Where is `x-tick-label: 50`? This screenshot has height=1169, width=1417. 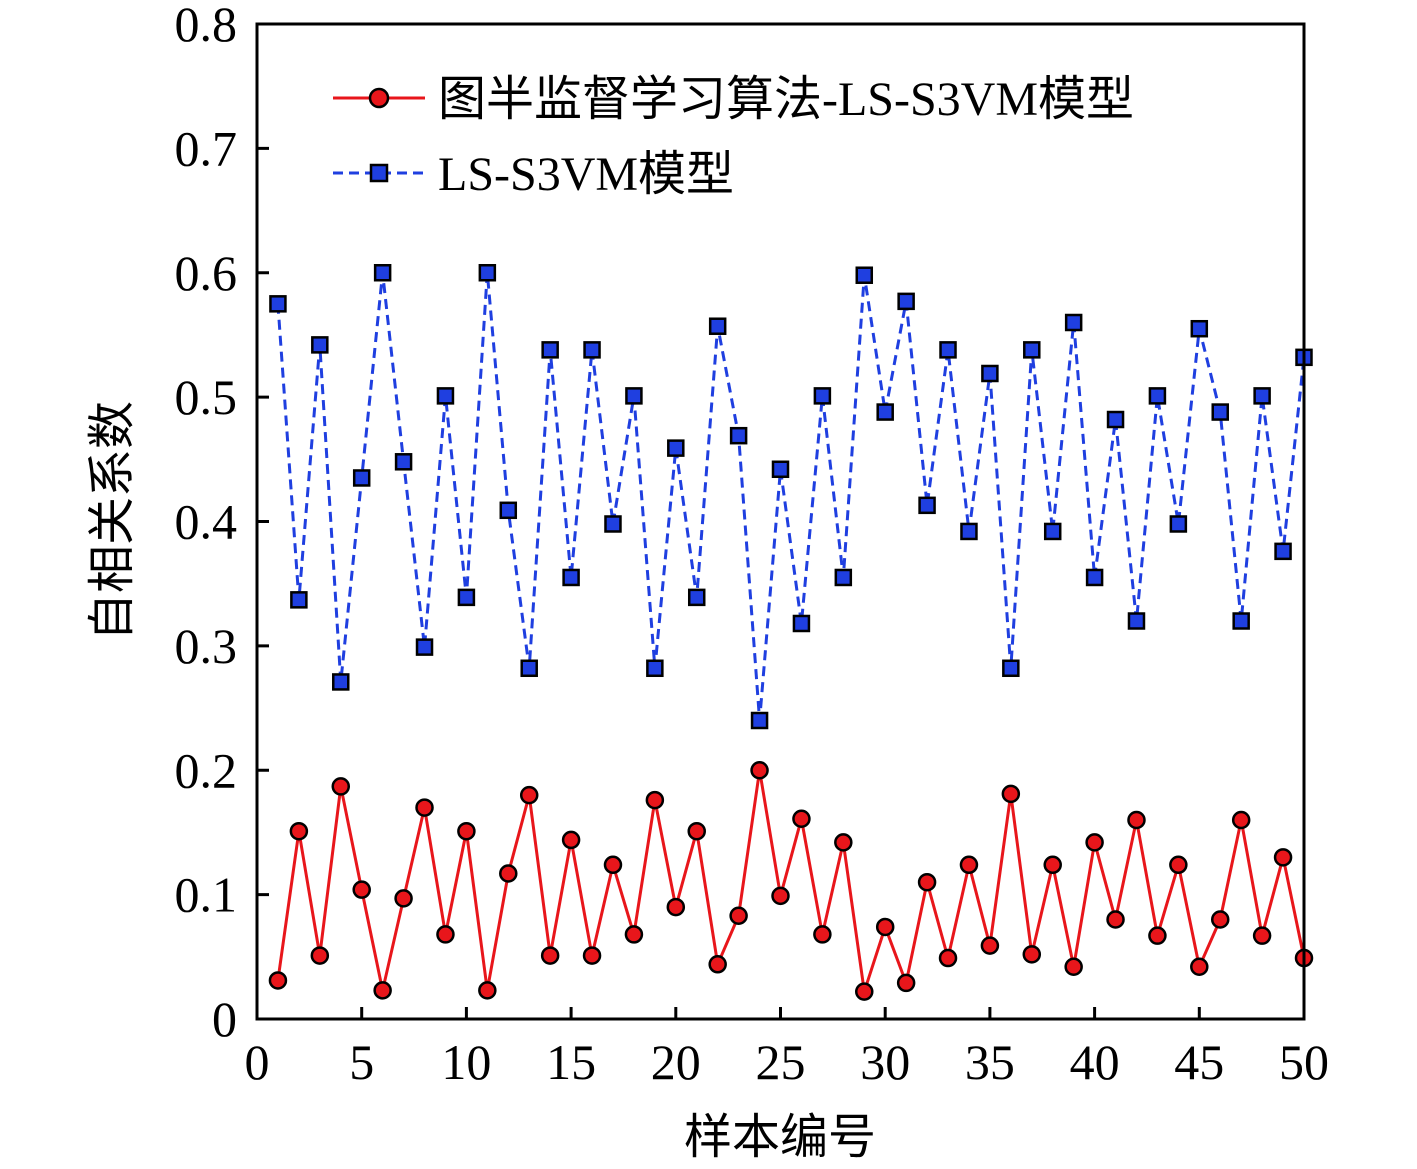
x-tick-label: 50 is located at coordinates (1304, 1062).